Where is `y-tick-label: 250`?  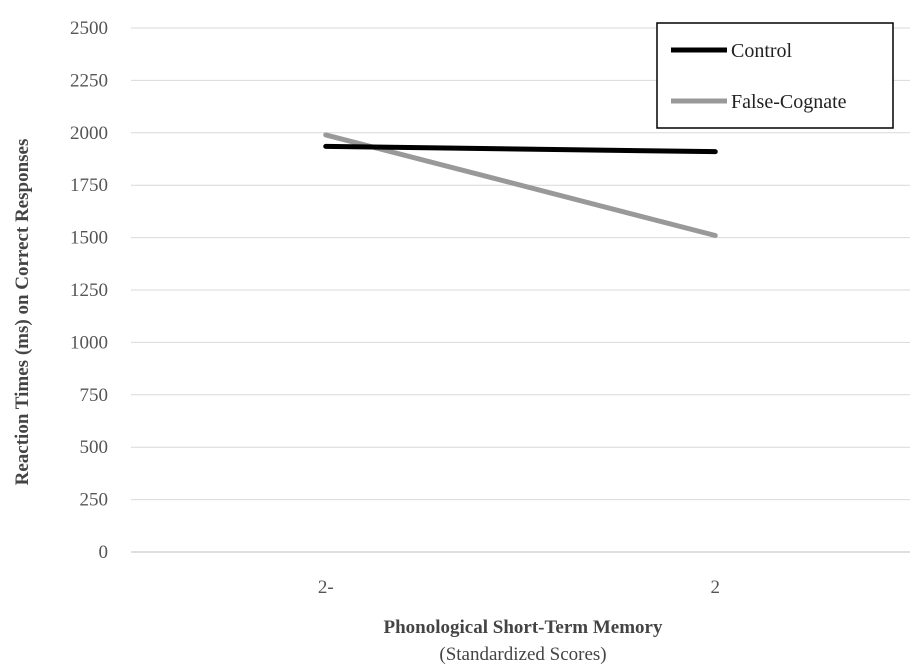
y-tick-label: 250 is located at coordinates (94, 500).